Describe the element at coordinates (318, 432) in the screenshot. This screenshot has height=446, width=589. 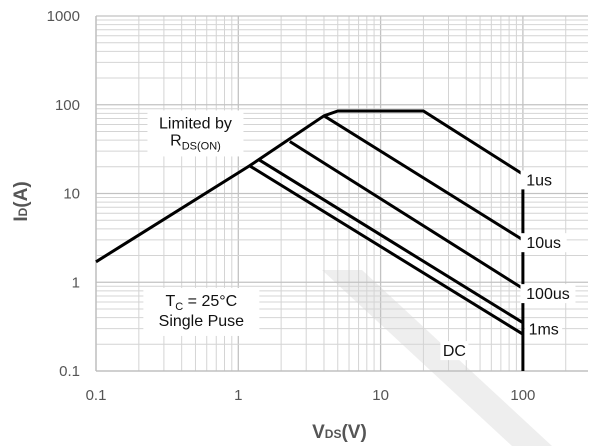
I see `x-title-main: V` at that location.